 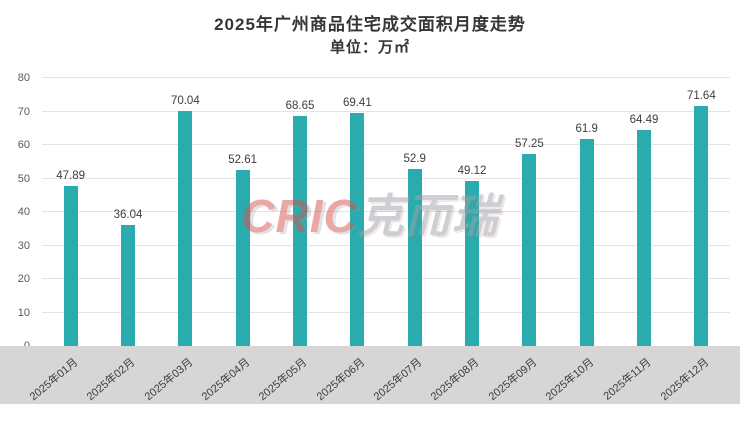 What do you see at coordinates (283, 380) in the screenshot?
I see `x-axis-tick-label: 2025年05月` at bounding box center [283, 380].